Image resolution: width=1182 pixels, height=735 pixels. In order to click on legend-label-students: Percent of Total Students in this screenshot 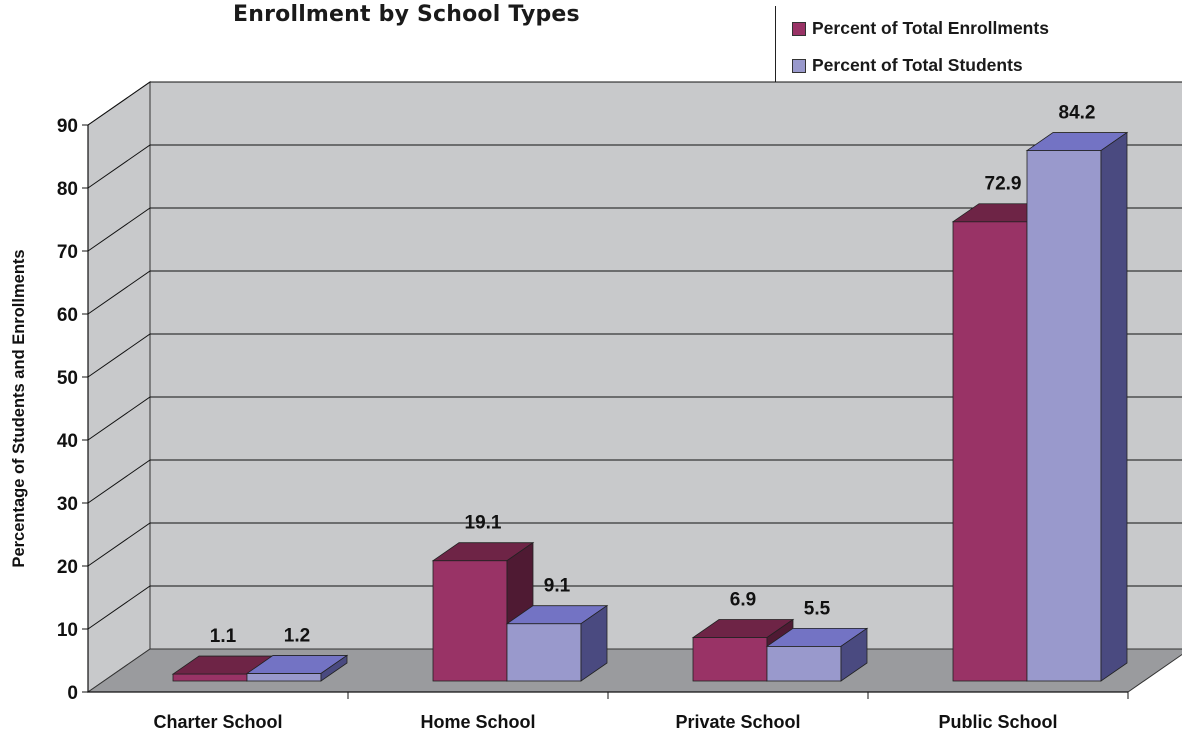, I will do `click(917, 65)`.